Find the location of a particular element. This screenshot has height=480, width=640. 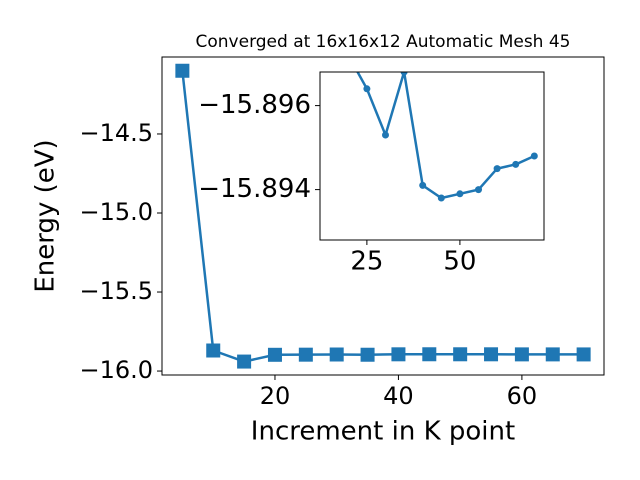

y-axis-label: Energy (eV) is located at coordinates (46, 215).